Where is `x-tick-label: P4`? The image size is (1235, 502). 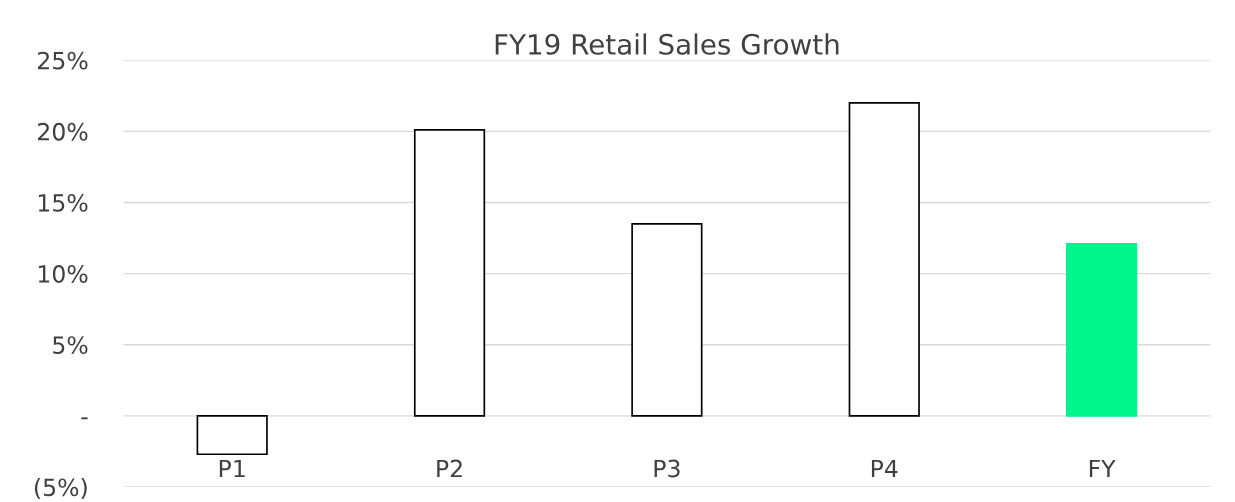
x-tick-label: P4 is located at coordinates (884, 468).